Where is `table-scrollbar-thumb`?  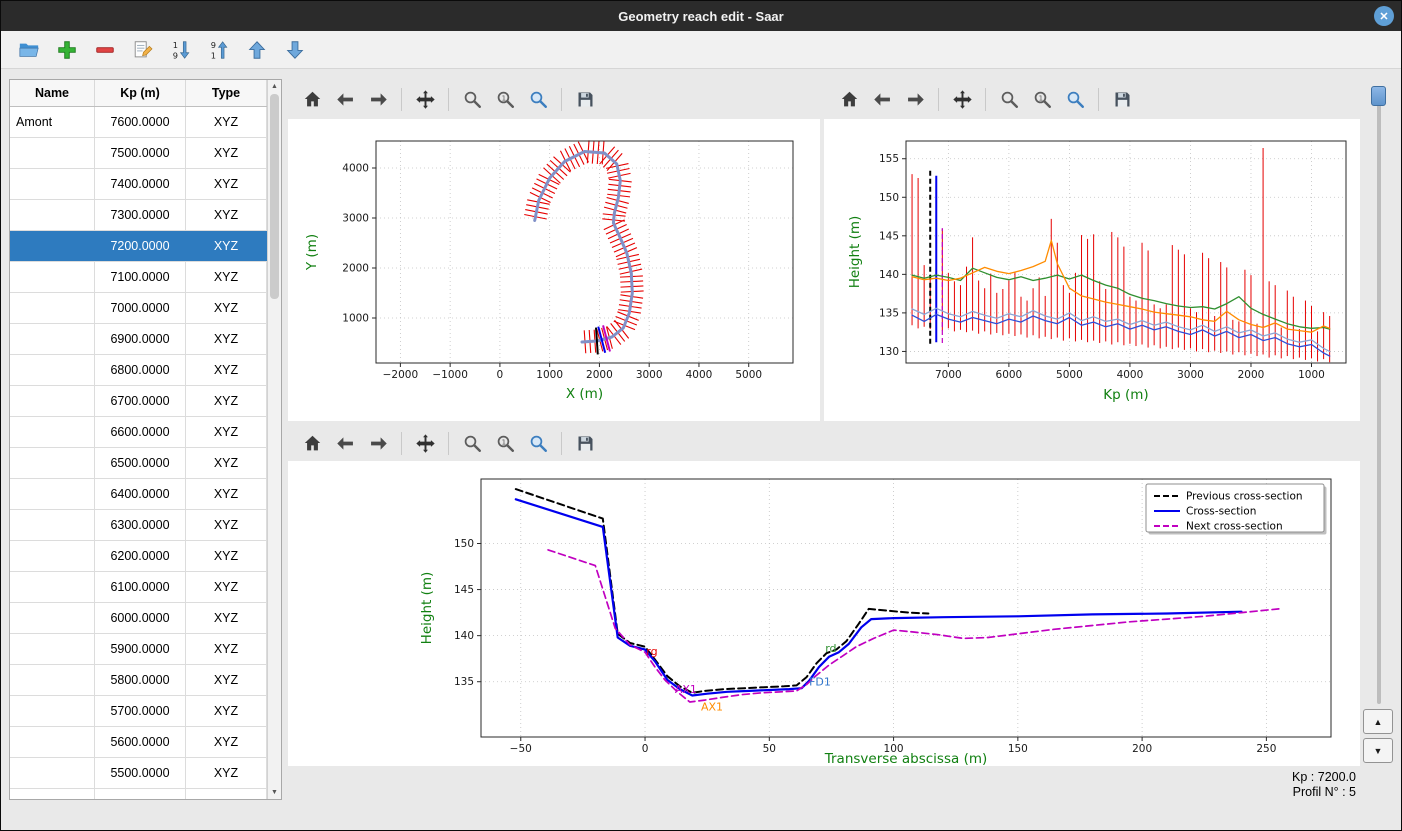 table-scrollbar-thumb is located at coordinates (274, 196).